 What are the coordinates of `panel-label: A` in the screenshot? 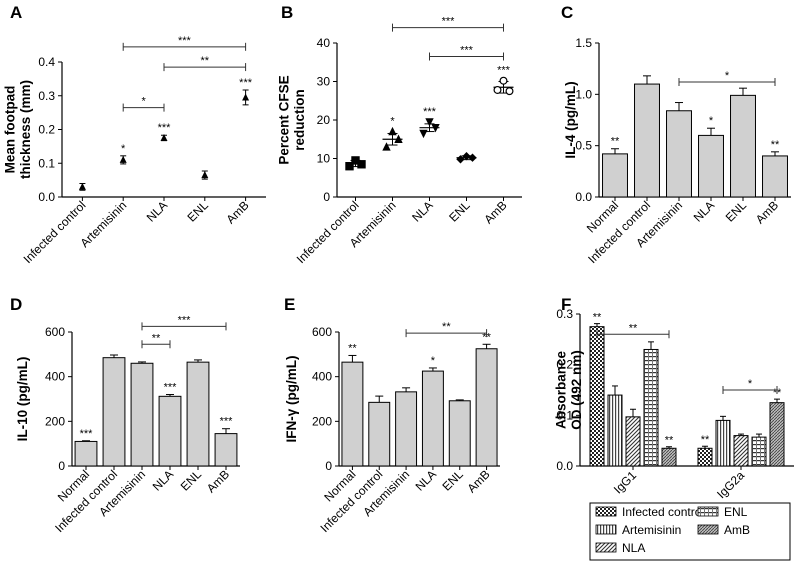 It's located at (16, 12).